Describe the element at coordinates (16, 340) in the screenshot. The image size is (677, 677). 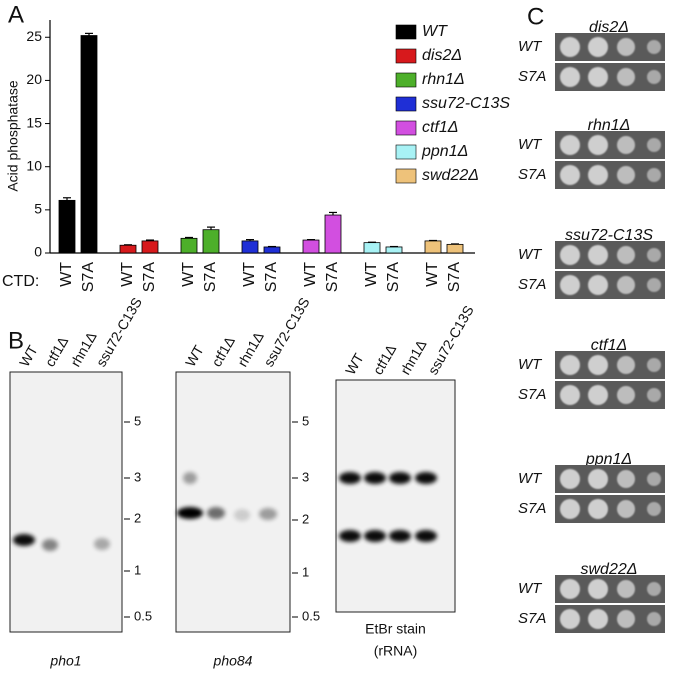
I see `panel-label: B` at that location.